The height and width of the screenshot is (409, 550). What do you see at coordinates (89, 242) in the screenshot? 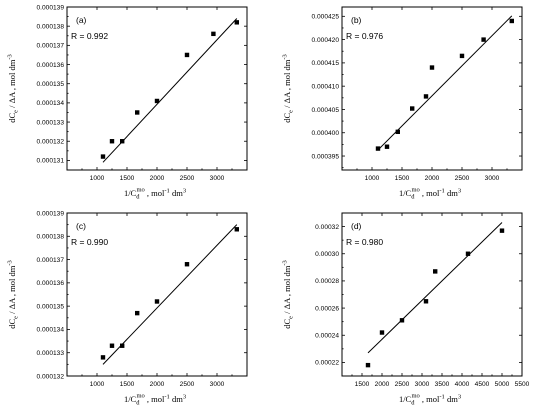
I see `correlation-annotation: R = 0.990` at bounding box center [89, 242].